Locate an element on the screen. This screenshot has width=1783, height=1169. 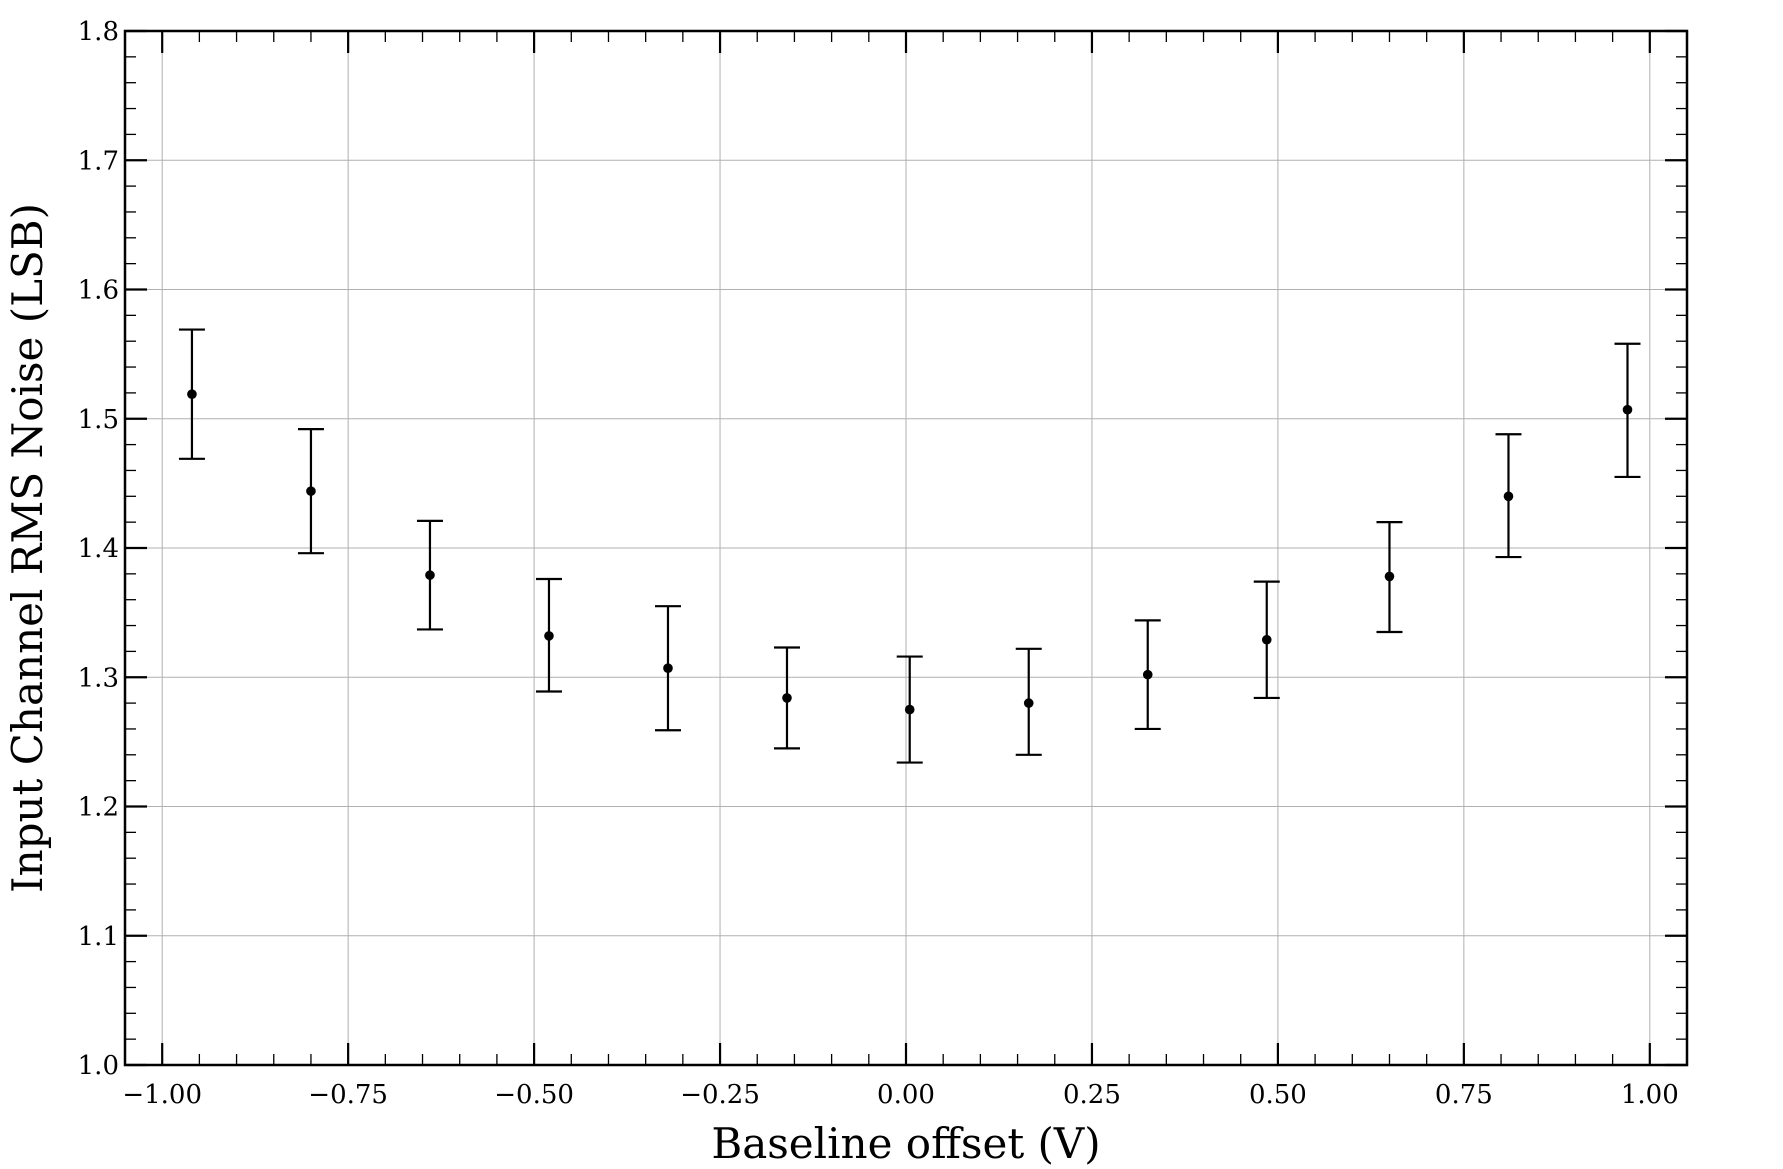
x-tick-label: 1.00 is located at coordinates (1650, 1095).